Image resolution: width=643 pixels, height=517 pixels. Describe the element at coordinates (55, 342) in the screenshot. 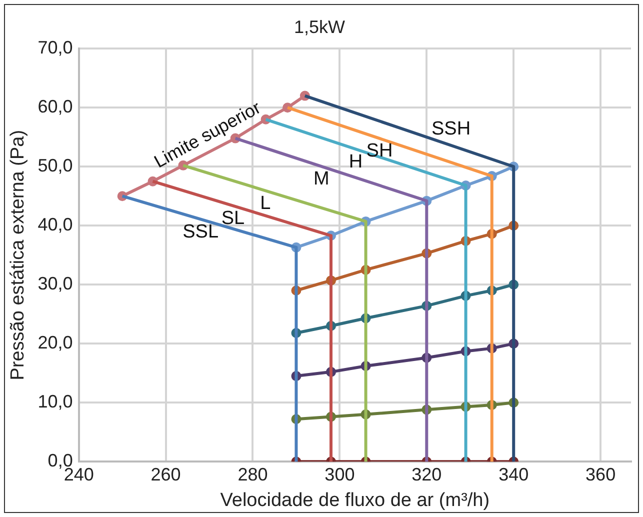

I see `y-tick-label: 20,0` at that location.